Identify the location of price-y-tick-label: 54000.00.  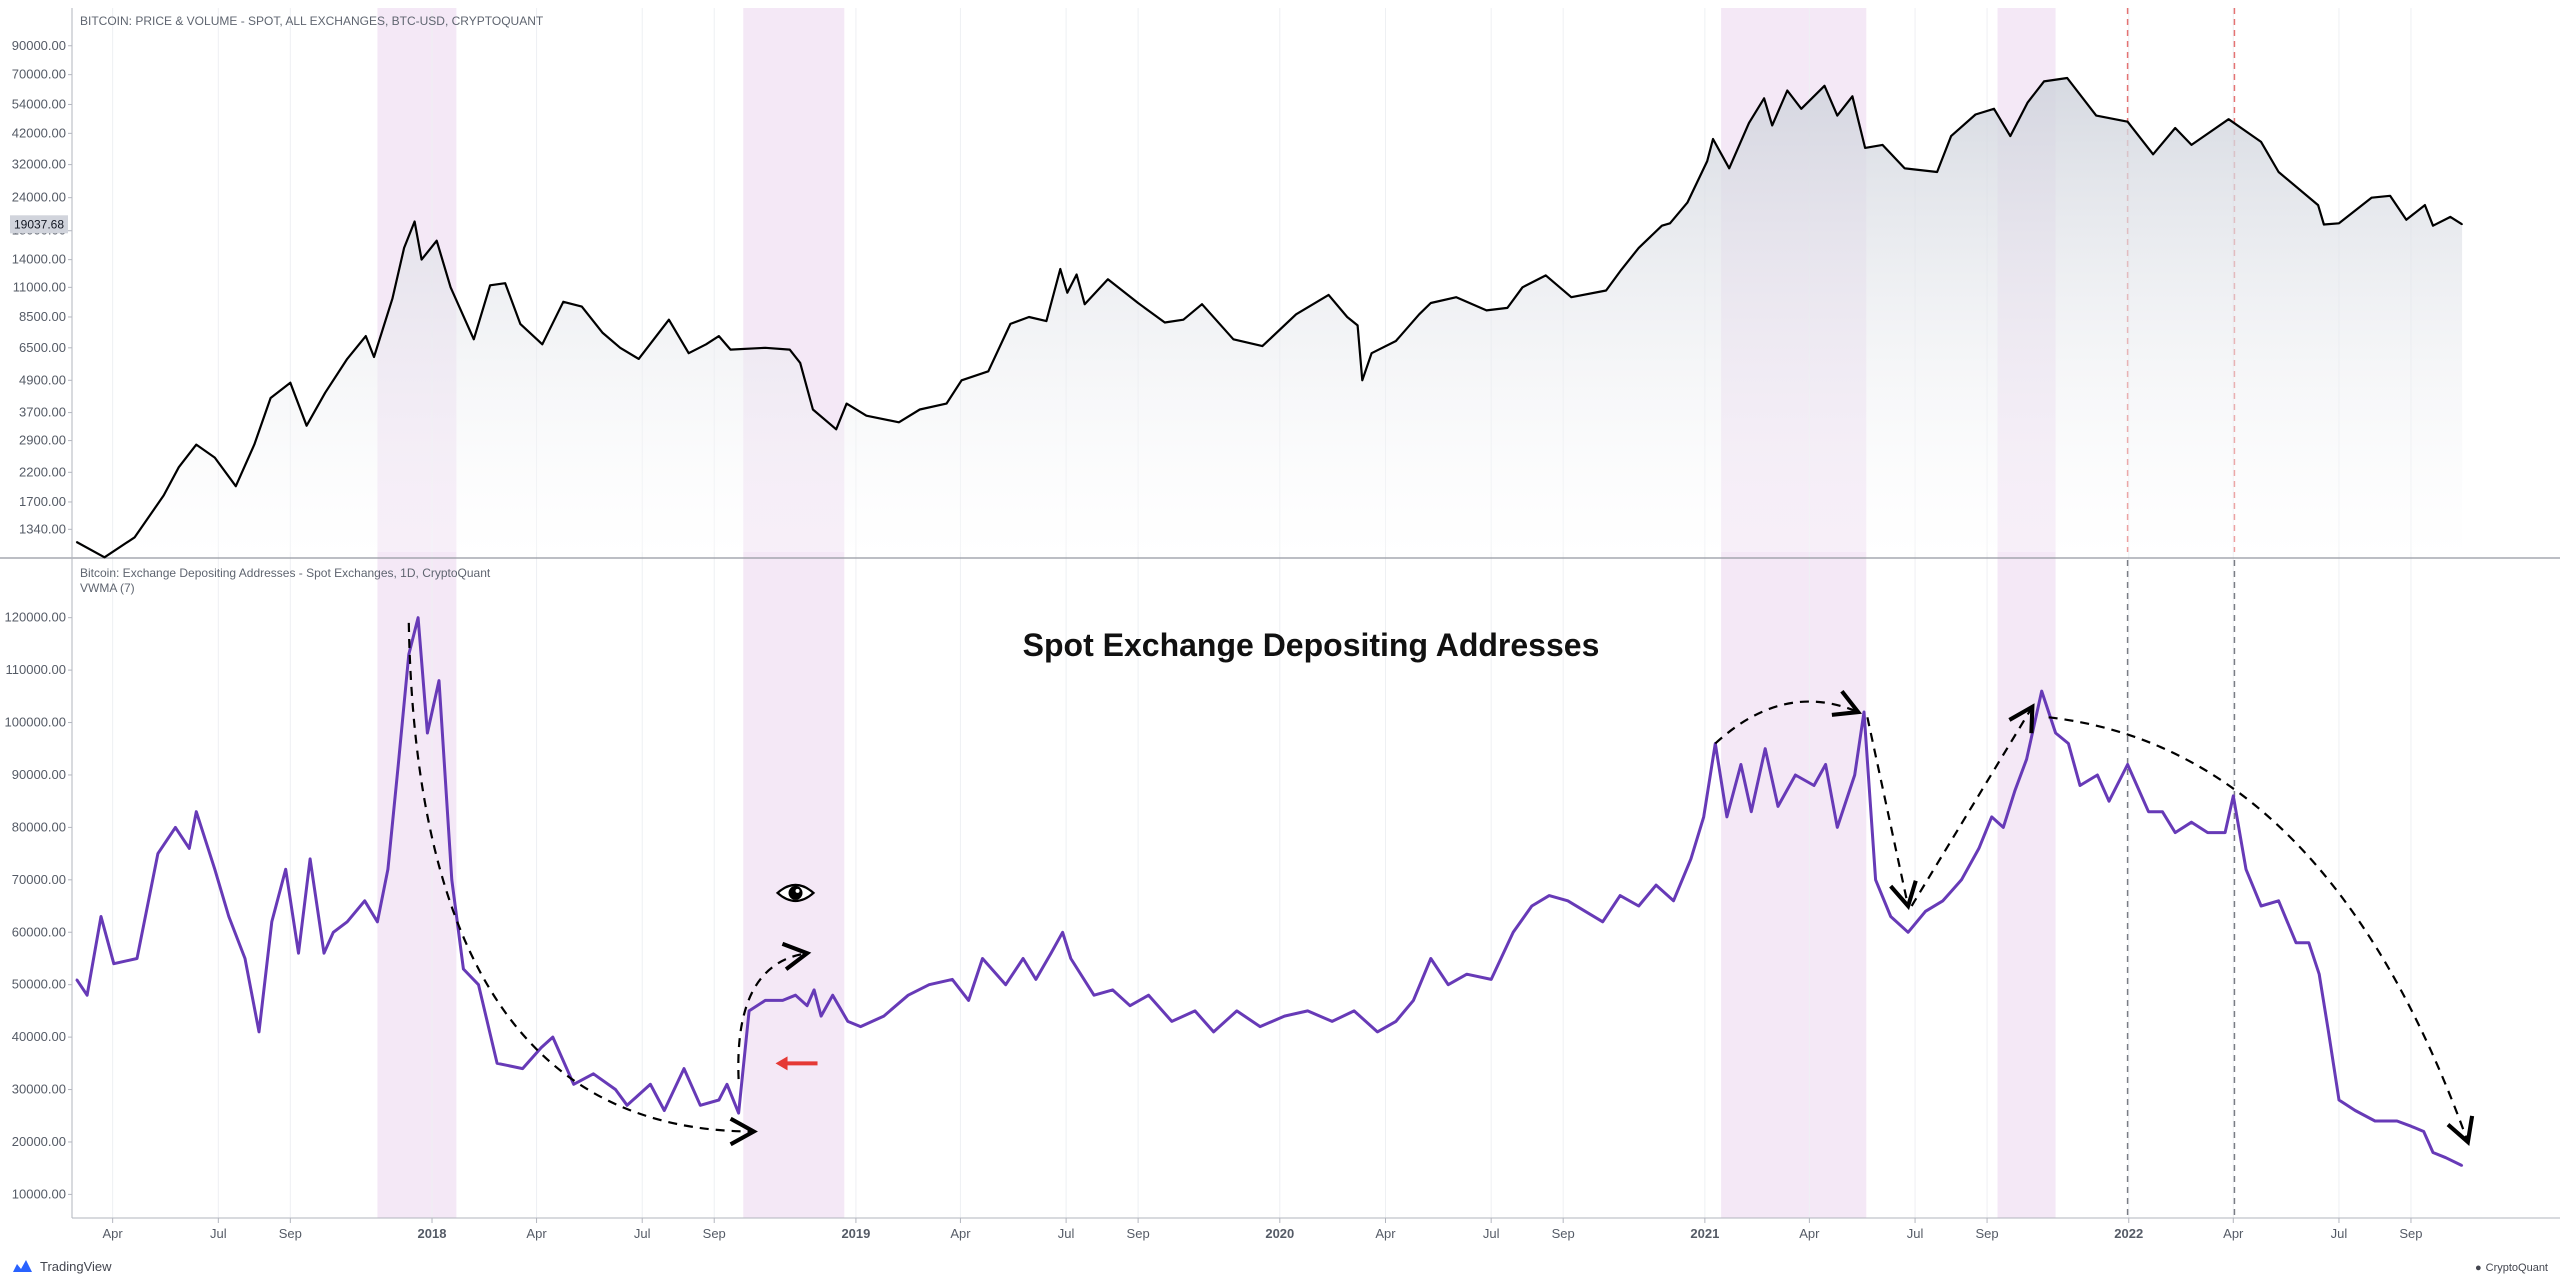
(39, 103).